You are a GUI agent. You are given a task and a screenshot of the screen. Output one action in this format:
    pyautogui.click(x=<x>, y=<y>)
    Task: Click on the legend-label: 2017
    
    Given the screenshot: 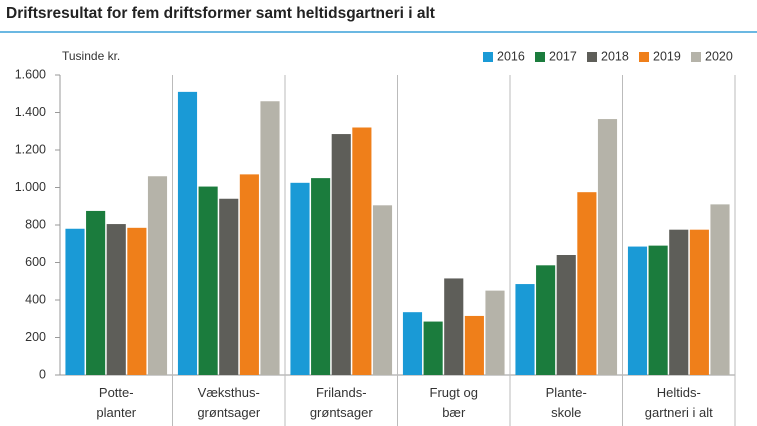 What is the action you would take?
    pyautogui.click(x=563, y=56)
    